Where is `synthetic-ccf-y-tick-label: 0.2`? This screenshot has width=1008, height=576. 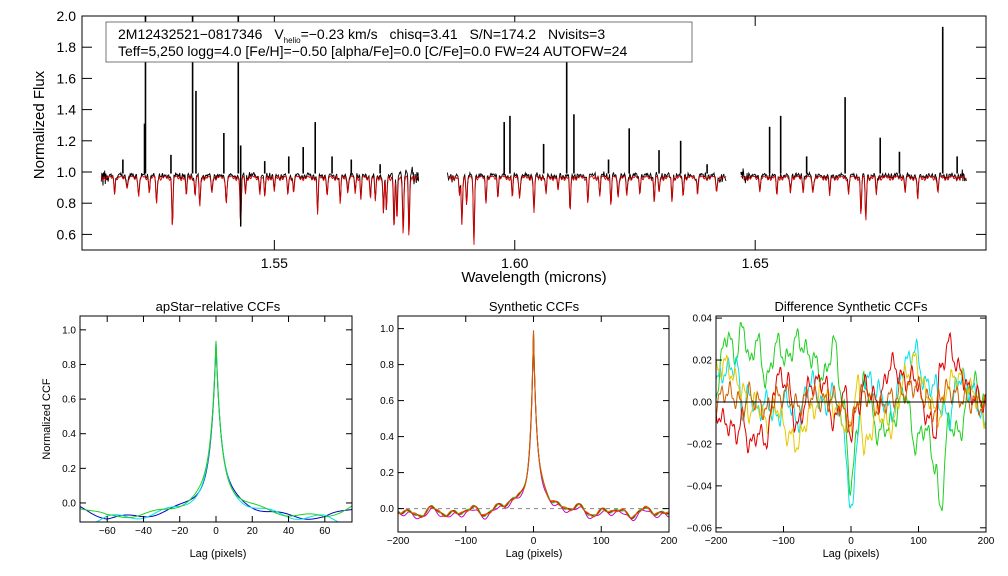
synthetic-ccf-y-tick-label: 0.2 is located at coordinates (387, 473).